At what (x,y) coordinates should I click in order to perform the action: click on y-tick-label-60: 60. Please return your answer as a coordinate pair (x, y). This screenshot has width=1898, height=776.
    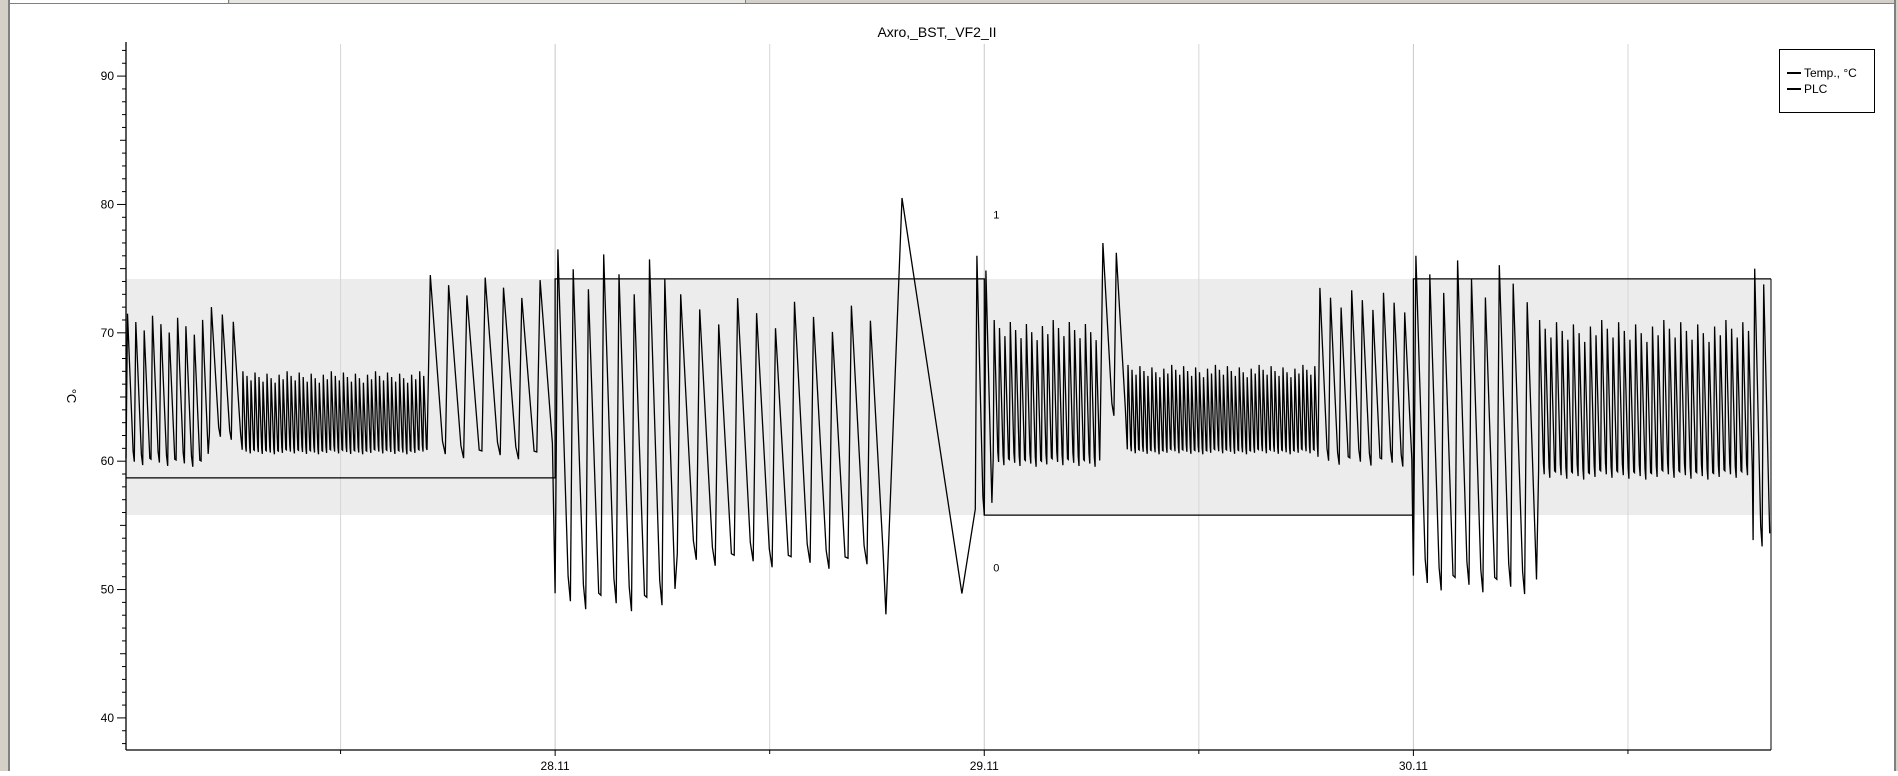
    Looking at the image, I should click on (108, 461).